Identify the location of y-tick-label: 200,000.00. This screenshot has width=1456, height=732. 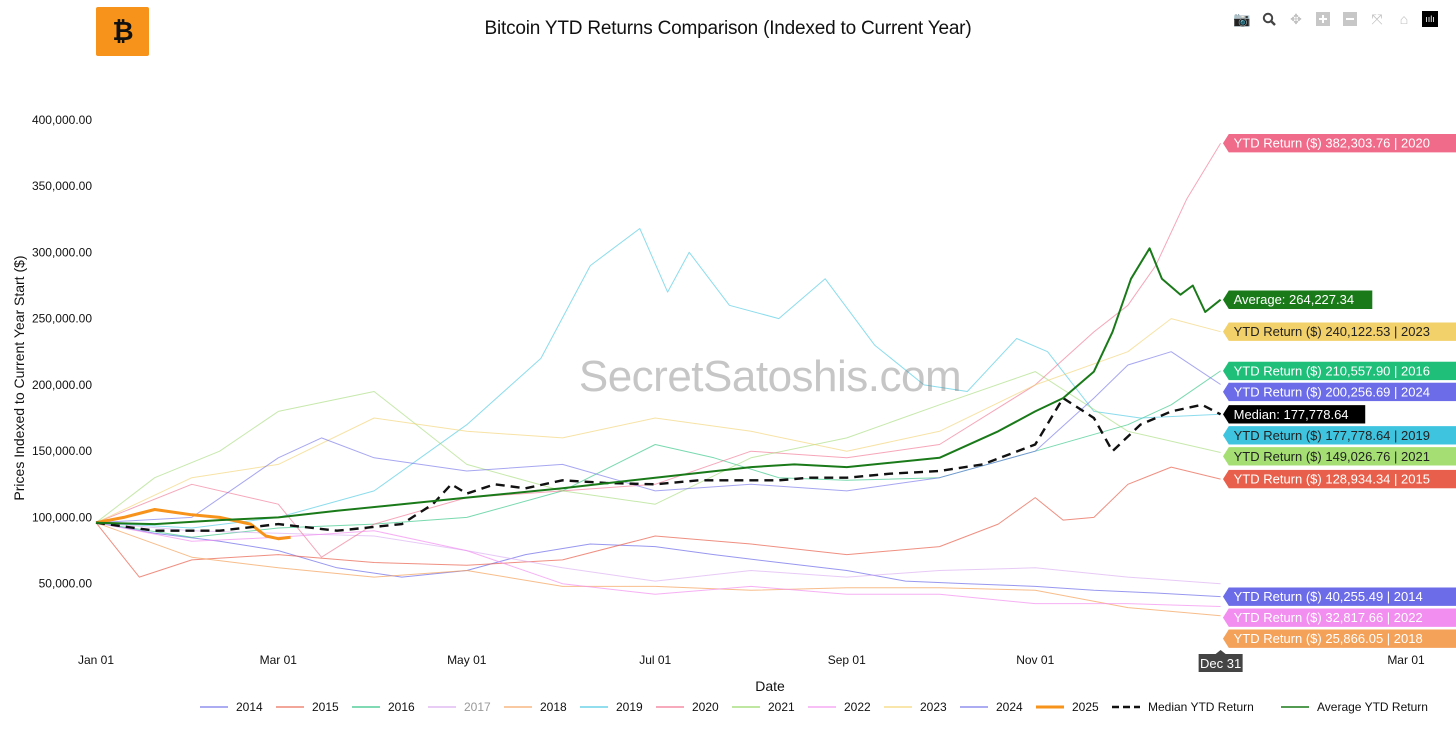
(62, 385).